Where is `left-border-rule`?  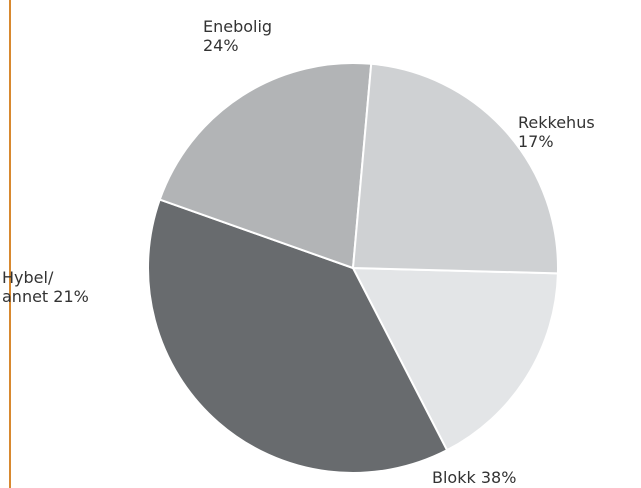
left-border-rule is located at coordinates (10, 244).